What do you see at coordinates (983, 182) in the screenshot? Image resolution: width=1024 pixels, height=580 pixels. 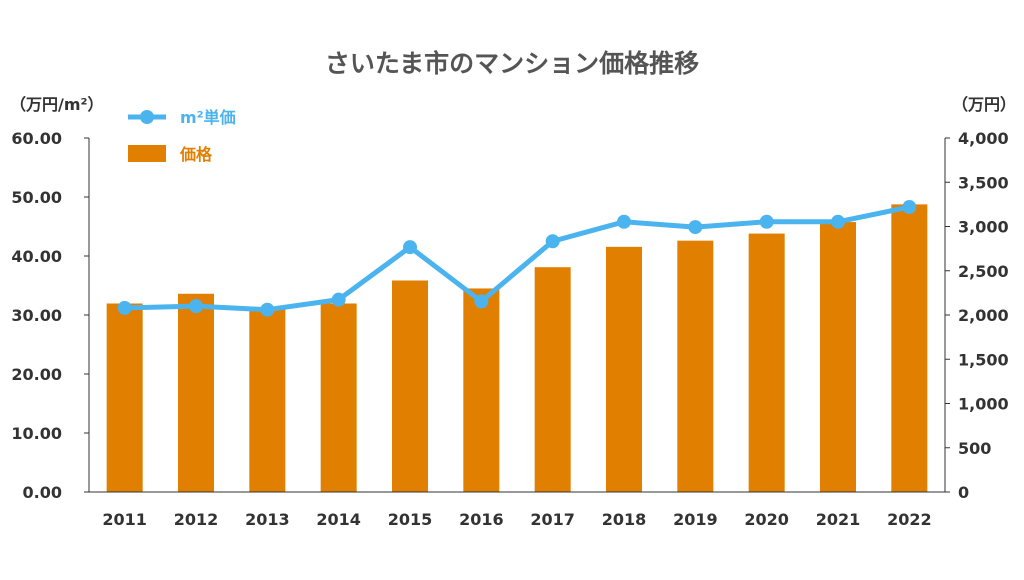 I see `right-tick-label: 3,500` at bounding box center [983, 182].